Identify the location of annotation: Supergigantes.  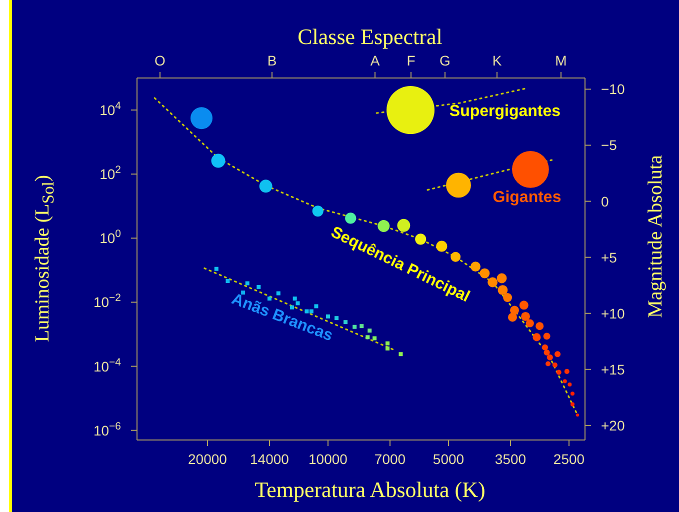
(505, 111).